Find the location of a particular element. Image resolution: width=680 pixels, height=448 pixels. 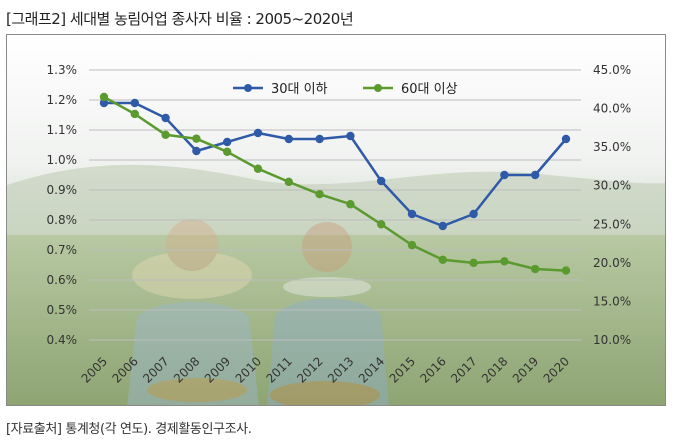

left-axis-tick-label: 0.4% is located at coordinates (62, 340).